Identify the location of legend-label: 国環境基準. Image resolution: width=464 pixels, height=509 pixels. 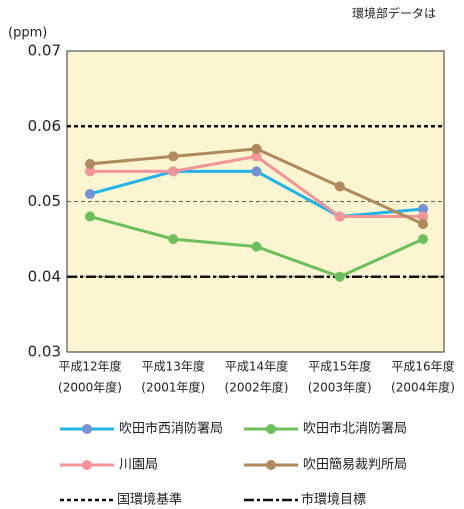
(149, 500).